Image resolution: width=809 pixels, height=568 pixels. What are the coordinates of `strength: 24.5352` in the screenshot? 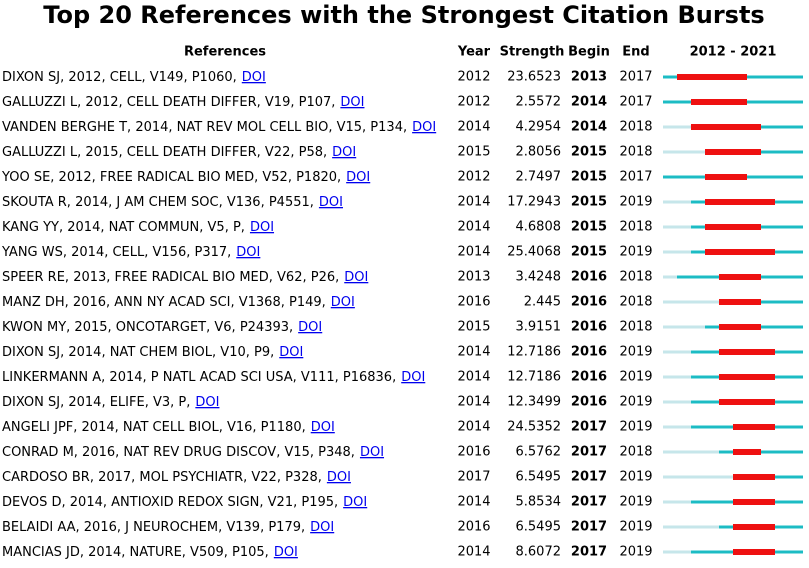 It's located at (534, 427).